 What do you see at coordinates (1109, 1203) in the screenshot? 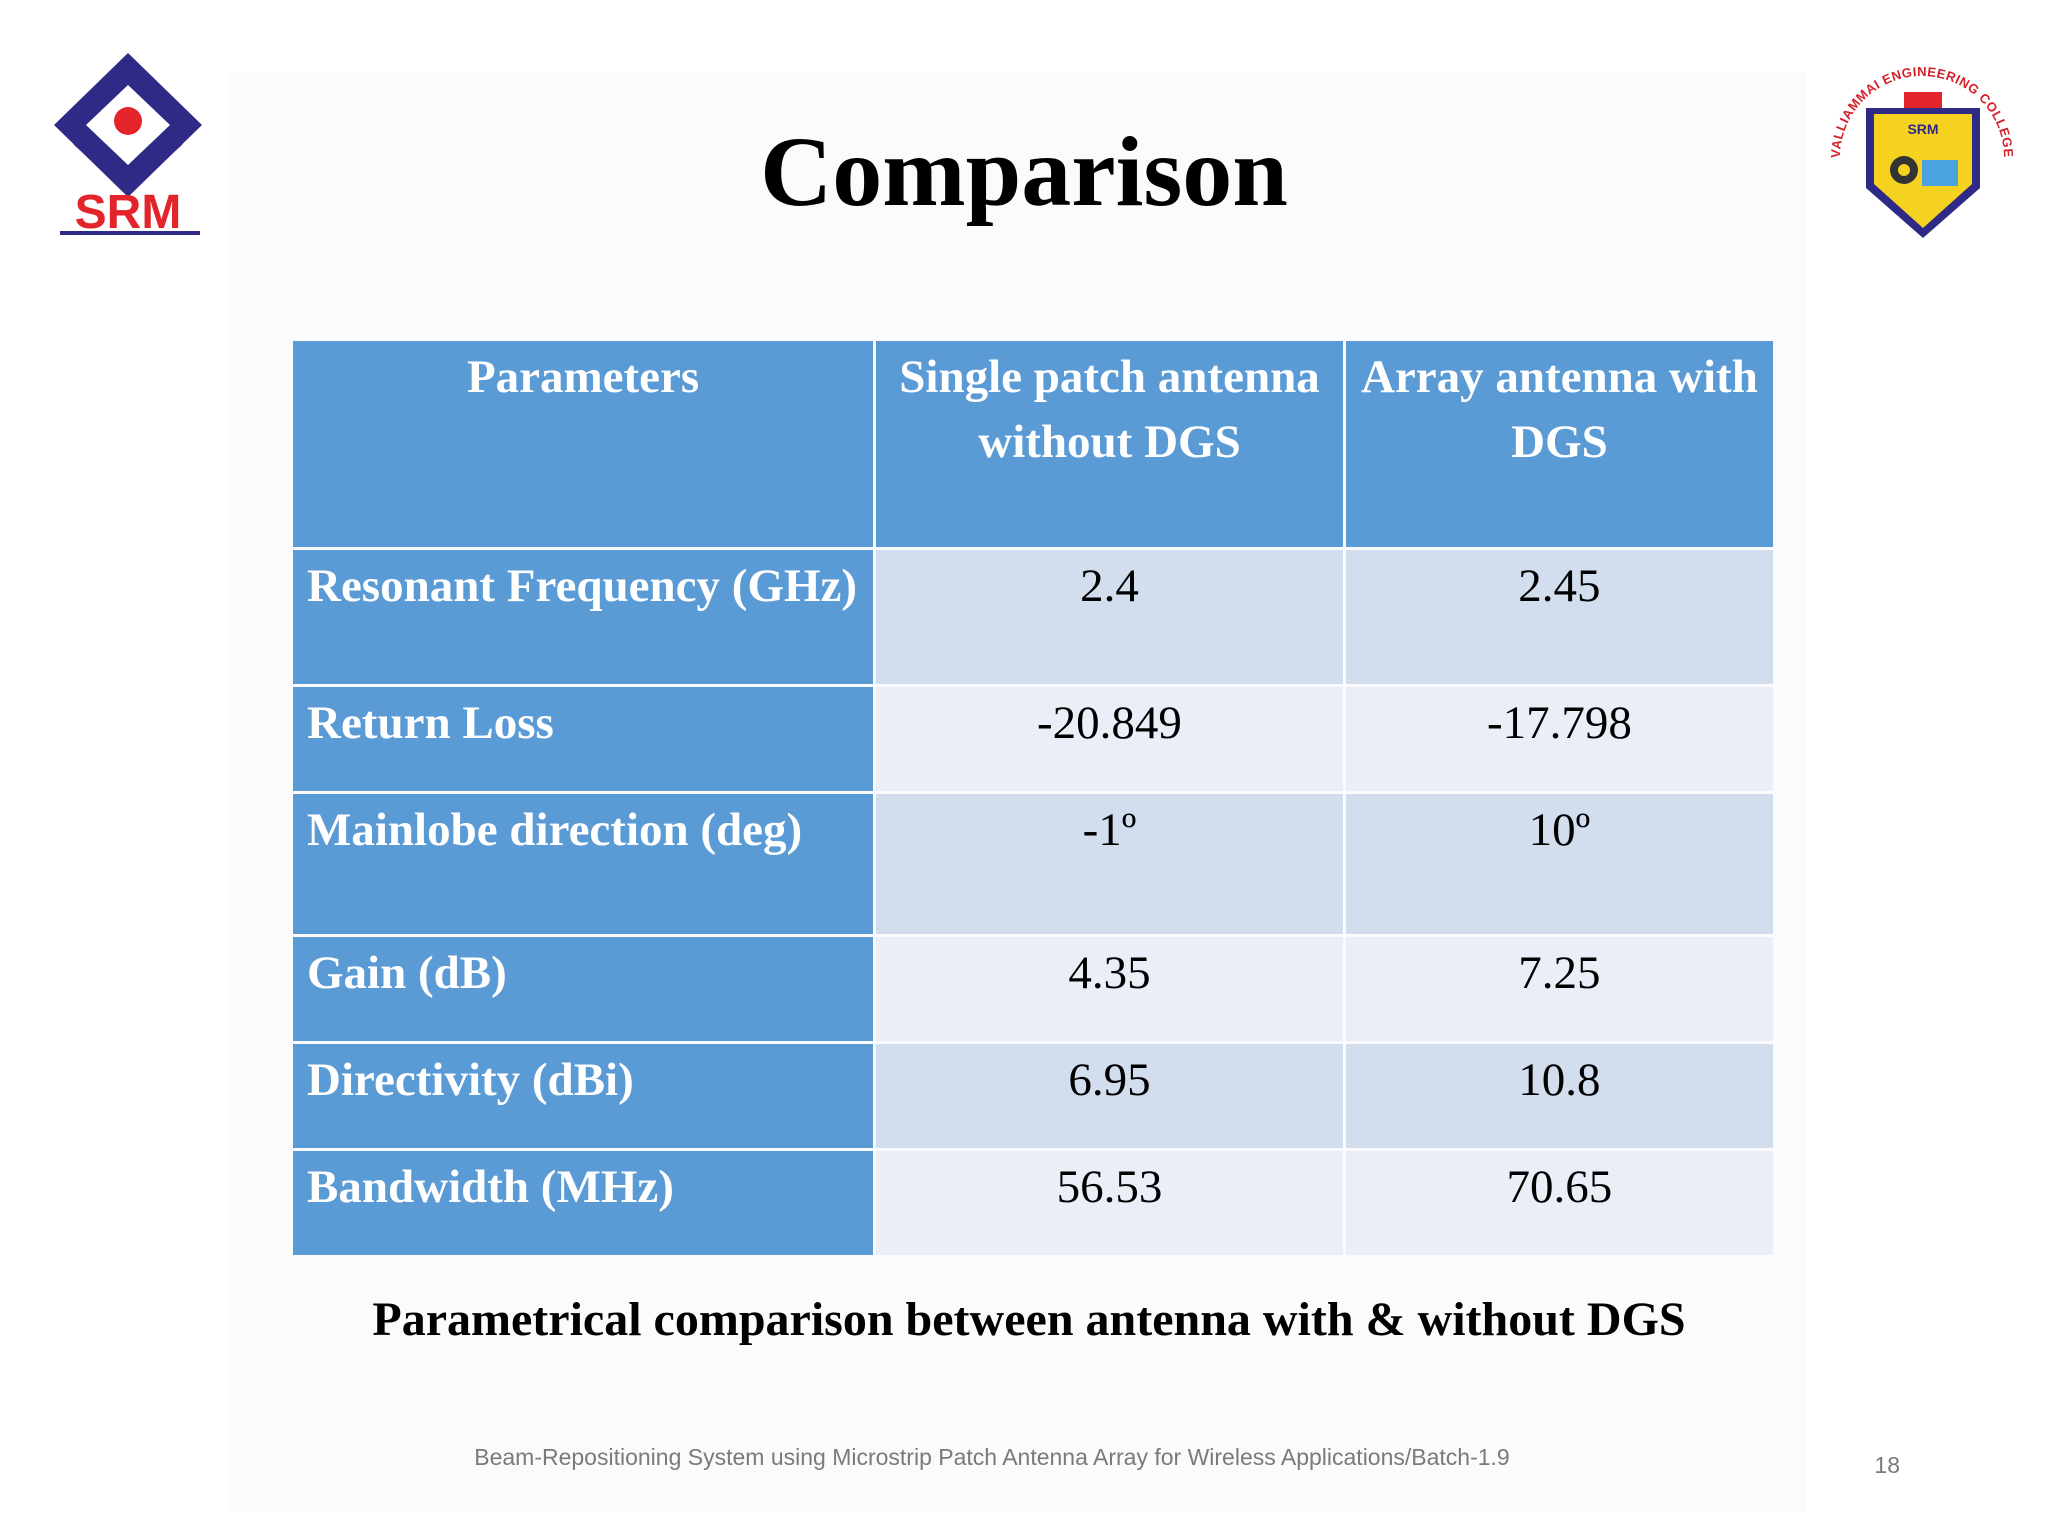
I see `single-value-cell: 56.53` at bounding box center [1109, 1203].